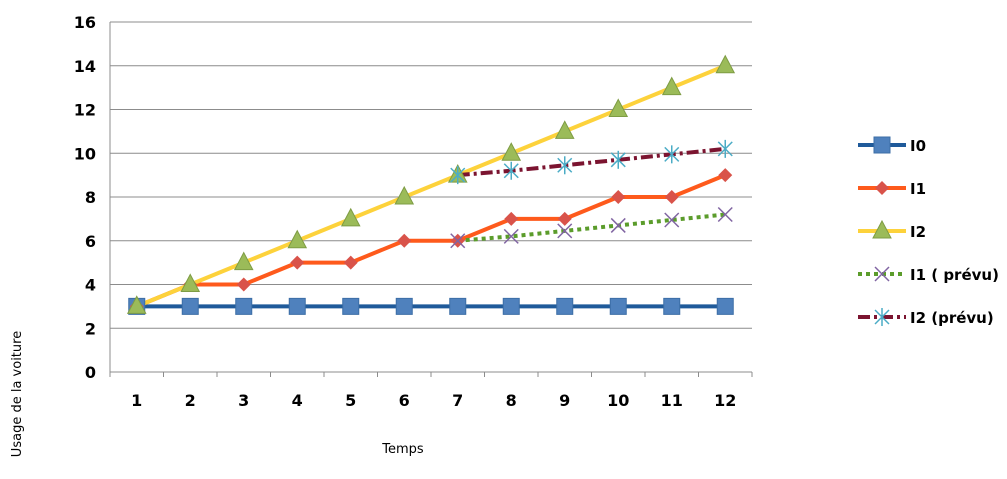 This screenshot has height=479, width=1007. What do you see at coordinates (672, 400) in the screenshot?
I see `x-tick-label: 11` at bounding box center [672, 400].